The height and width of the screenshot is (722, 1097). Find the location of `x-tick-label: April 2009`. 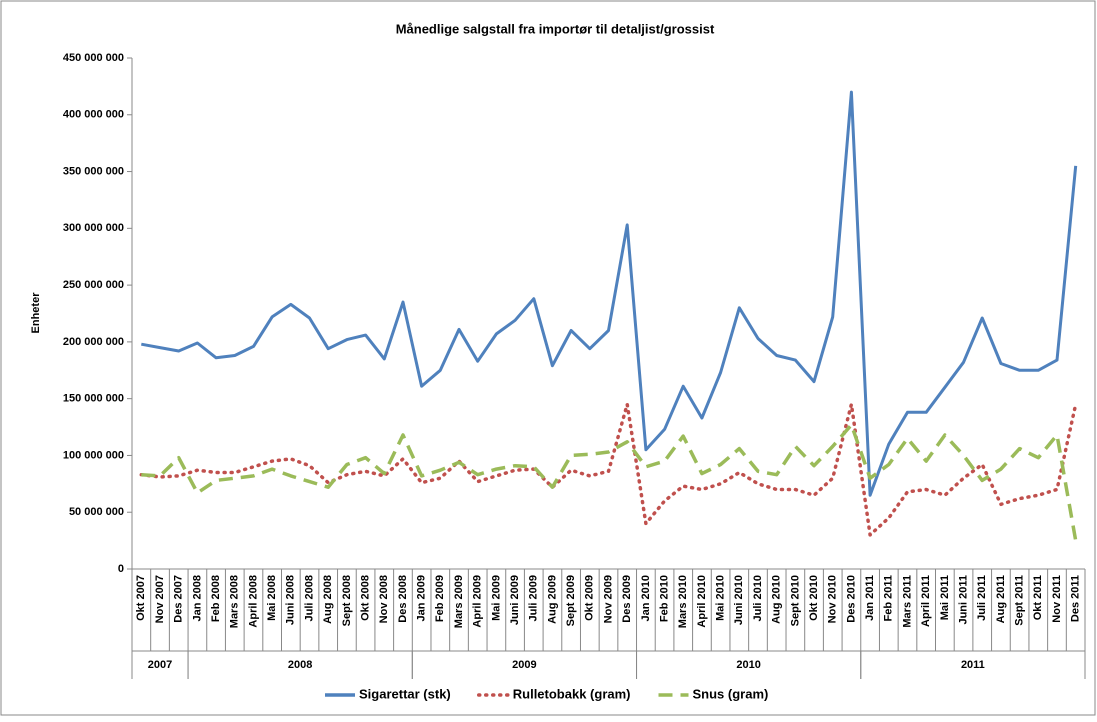

x-tick-label: April 2009 is located at coordinates (478, 601).